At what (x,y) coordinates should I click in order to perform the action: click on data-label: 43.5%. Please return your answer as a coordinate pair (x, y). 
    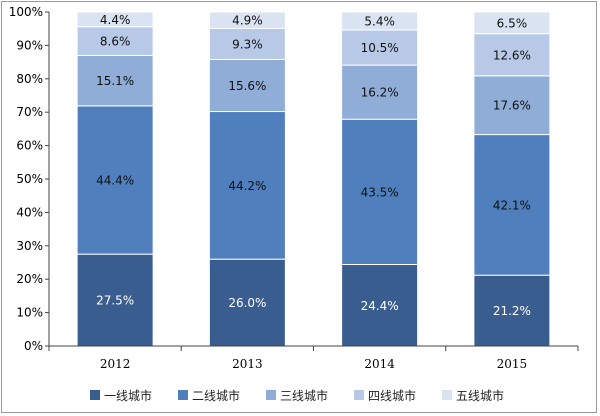
    Looking at the image, I should click on (380, 192).